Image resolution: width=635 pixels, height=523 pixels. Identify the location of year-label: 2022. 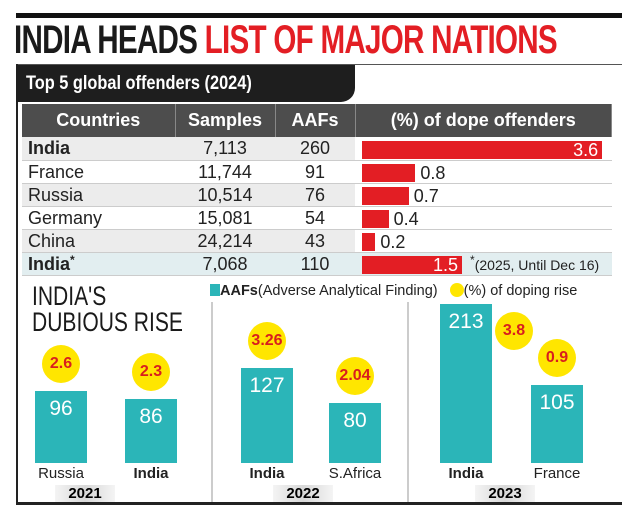
(303, 493).